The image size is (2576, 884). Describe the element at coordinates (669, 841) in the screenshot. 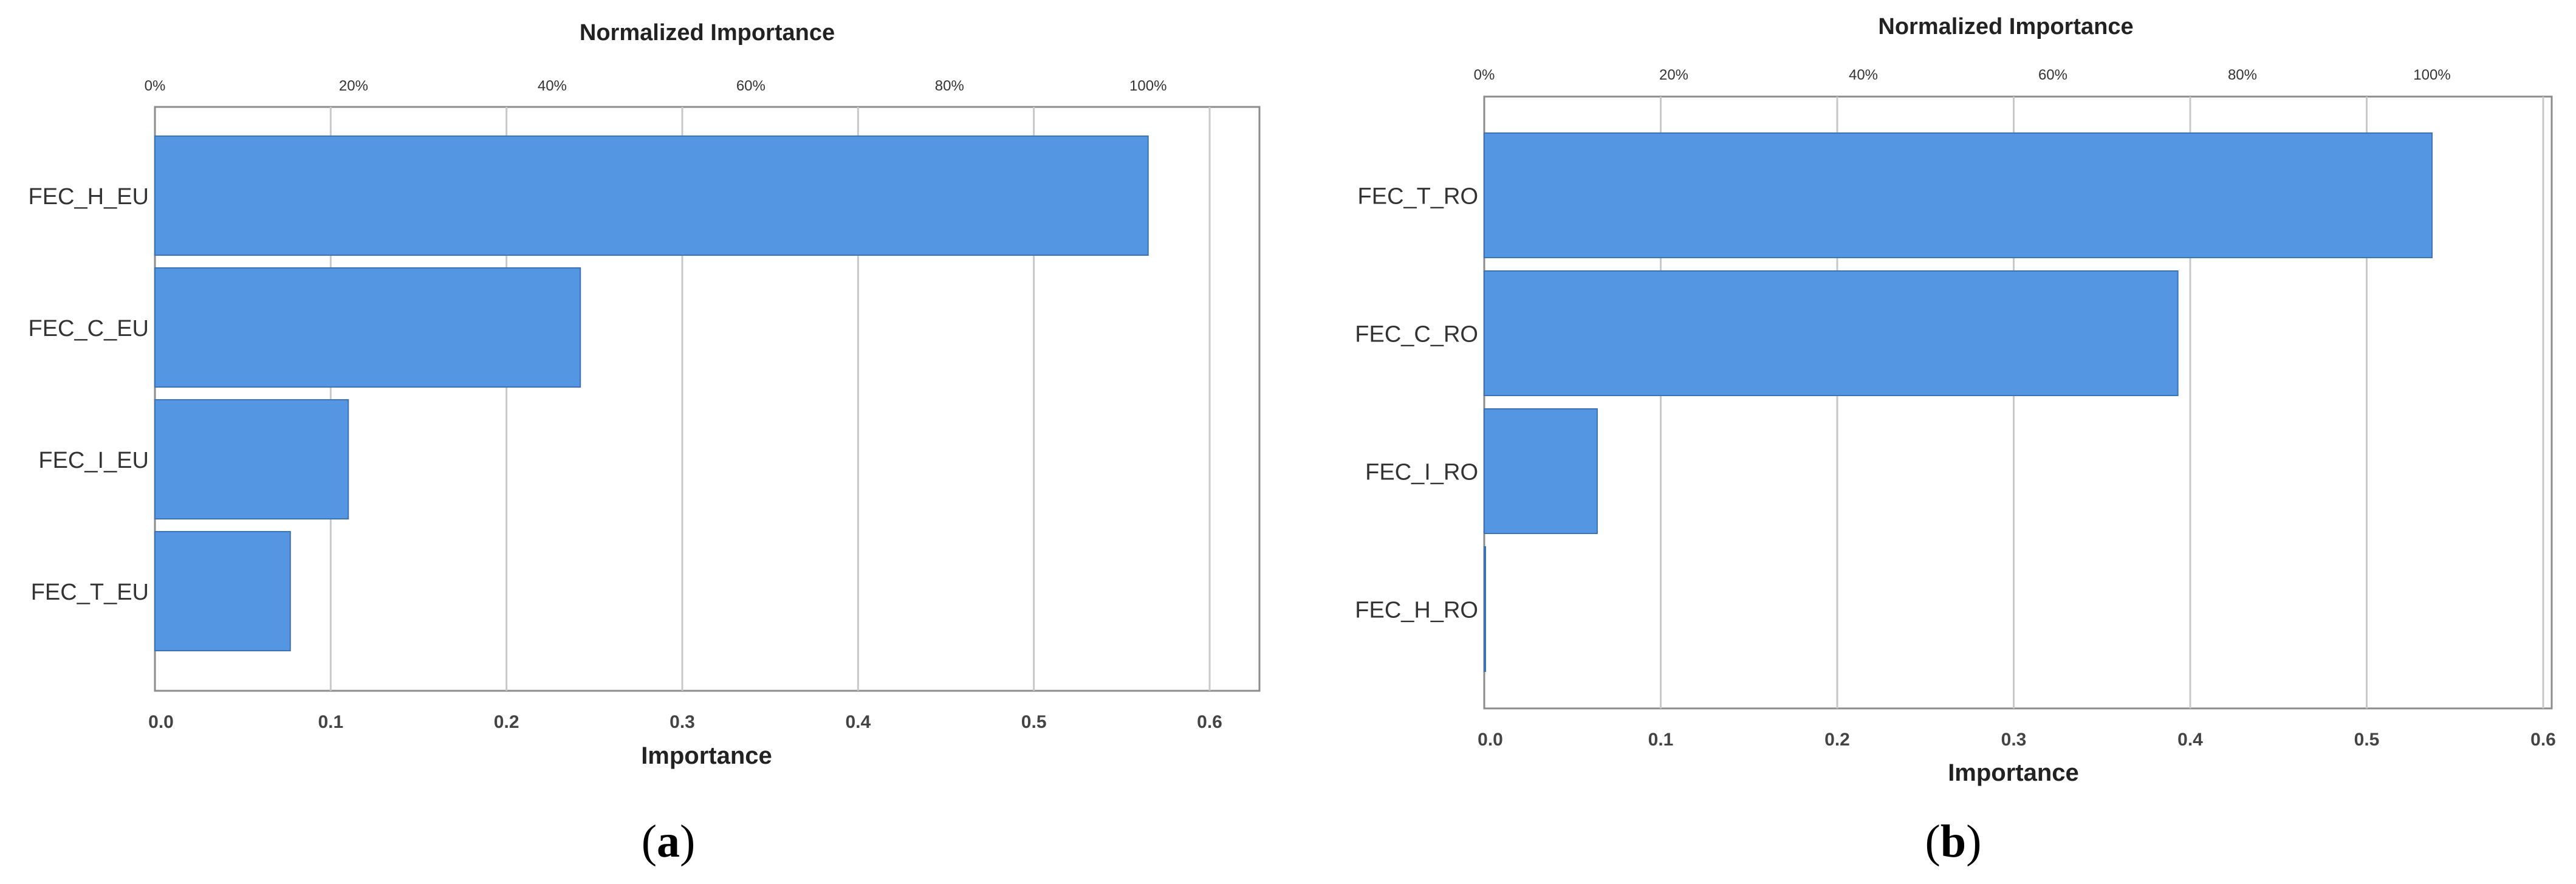

I see `panel-a-panel-label: (a)` at that location.